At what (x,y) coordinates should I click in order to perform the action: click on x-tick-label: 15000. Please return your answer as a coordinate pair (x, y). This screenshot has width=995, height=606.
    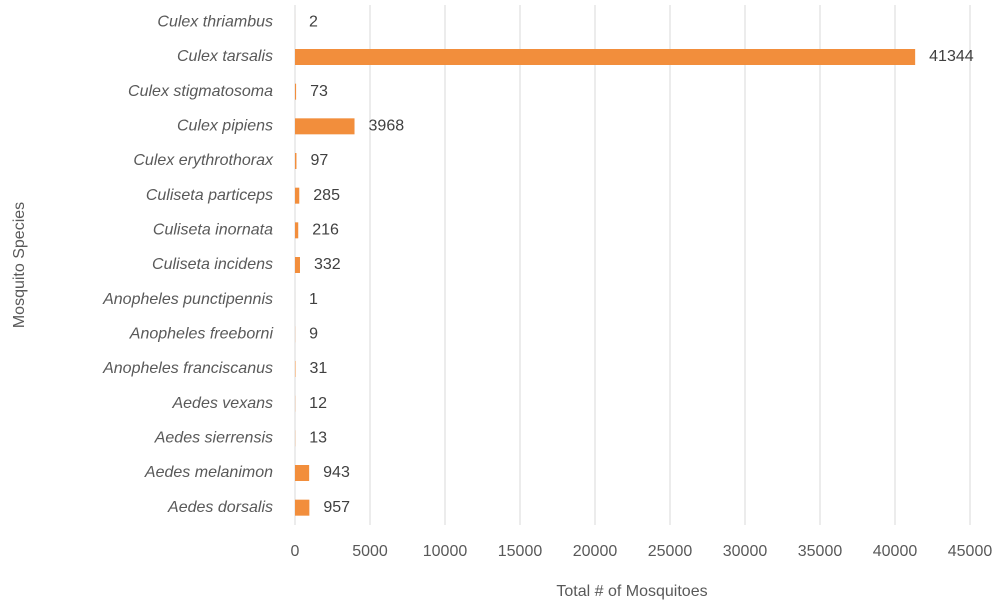
    Looking at the image, I should click on (520, 551).